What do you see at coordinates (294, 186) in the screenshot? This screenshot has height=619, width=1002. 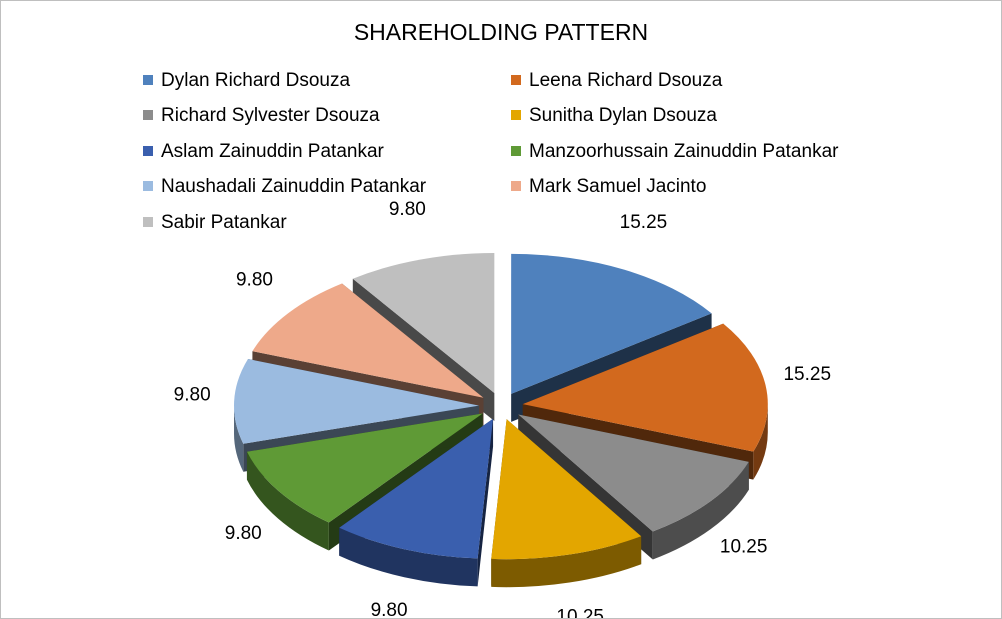 I see `legend-label: Naushadali Zainuddin Patankar` at bounding box center [294, 186].